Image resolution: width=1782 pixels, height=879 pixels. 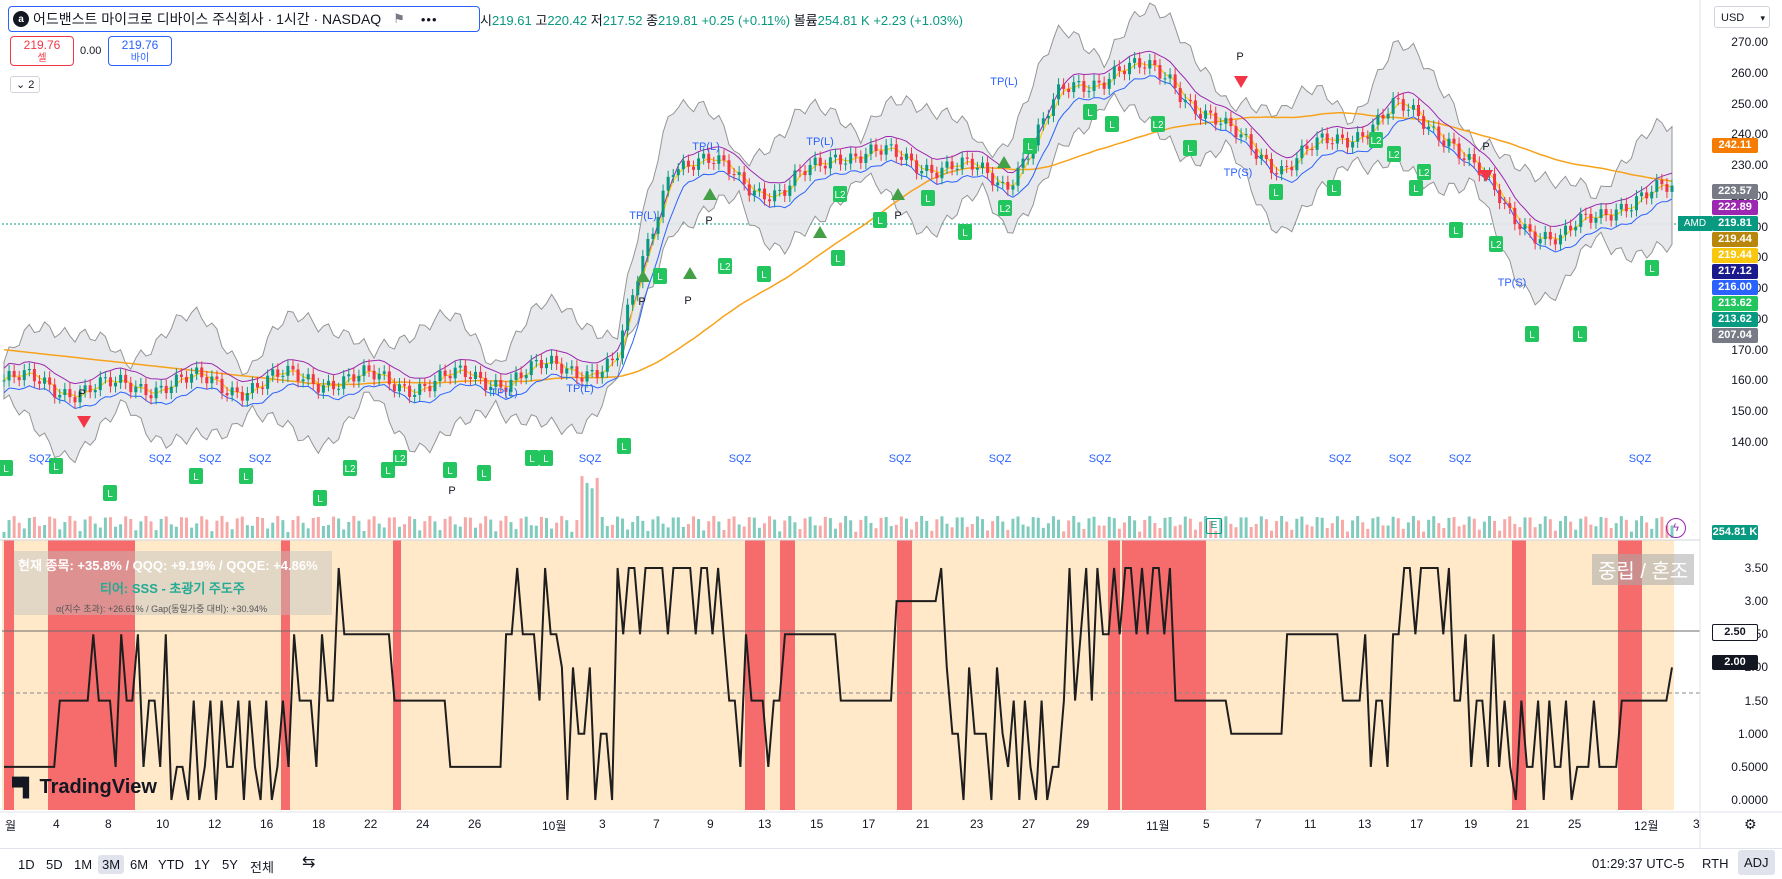 I want to click on timeframe-YTD: YTD, so click(x=171, y=864).